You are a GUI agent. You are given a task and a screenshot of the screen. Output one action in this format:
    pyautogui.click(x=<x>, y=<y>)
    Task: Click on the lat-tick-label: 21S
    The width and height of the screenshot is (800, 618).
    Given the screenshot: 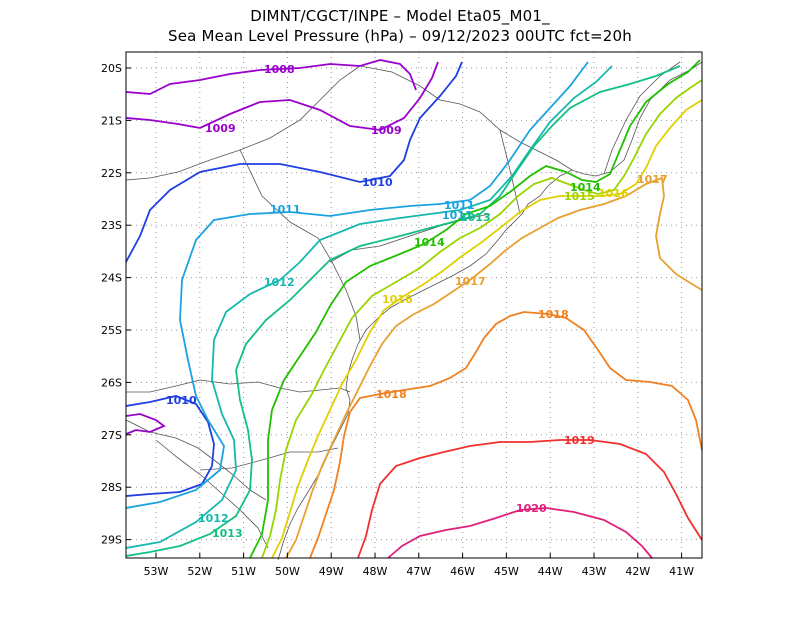 What is the action you would take?
    pyautogui.click(x=111, y=120)
    